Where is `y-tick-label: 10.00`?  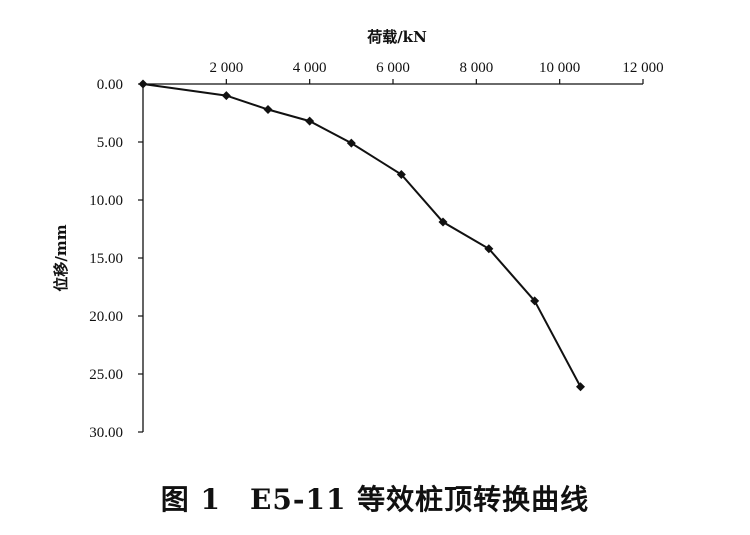
y-tick-label: 10.00 is located at coordinates (106, 201).